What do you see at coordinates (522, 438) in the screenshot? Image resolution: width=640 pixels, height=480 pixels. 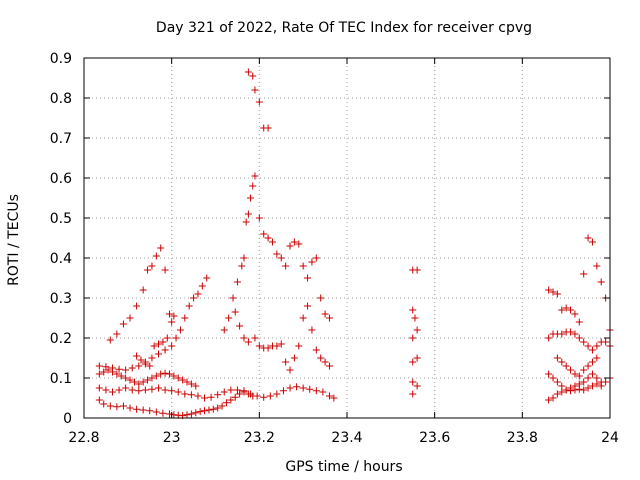 I see `x-tick-label: 23.8` at bounding box center [522, 438].